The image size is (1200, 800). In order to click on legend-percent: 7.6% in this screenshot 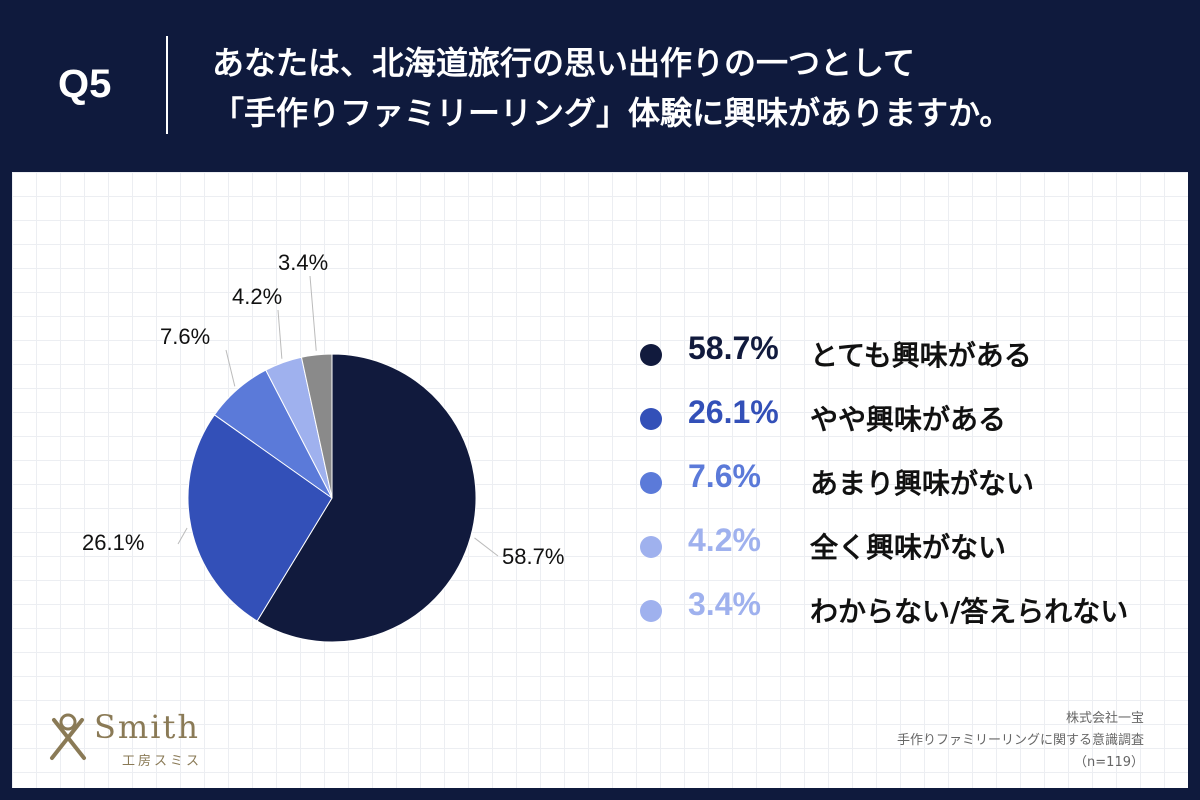, I will do `click(724, 476)`.